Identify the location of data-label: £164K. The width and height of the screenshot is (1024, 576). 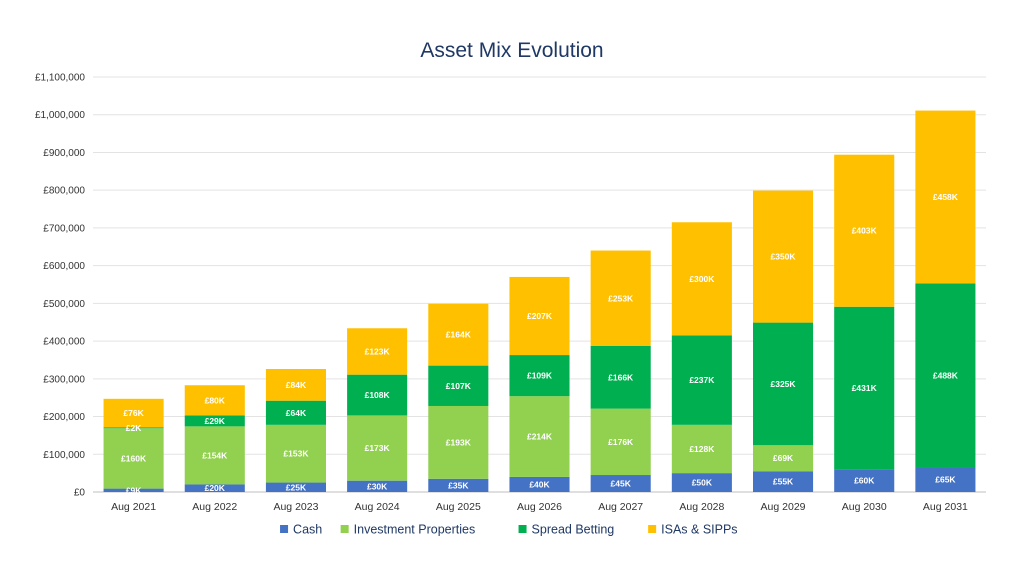
(459, 335).